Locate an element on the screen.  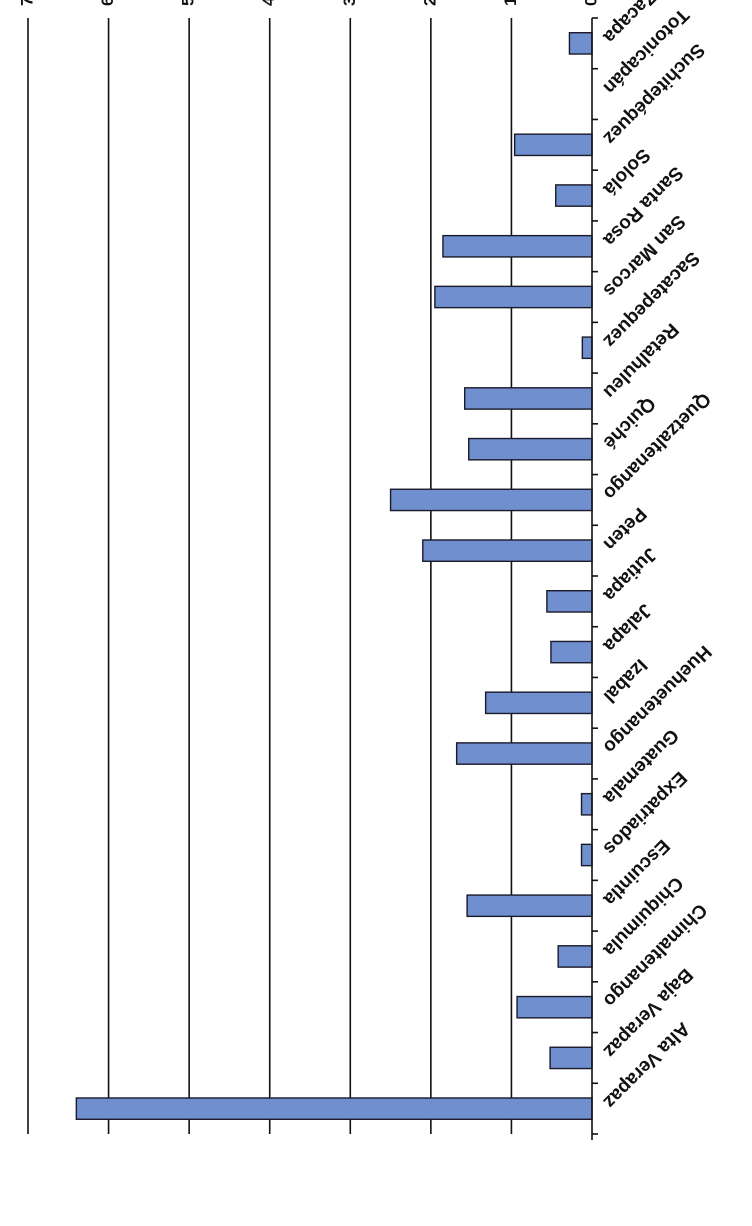
value-tick-labels: 0 1000 2000 3000 4000 5000 6000 7000 is located at coordinates (308, 3).